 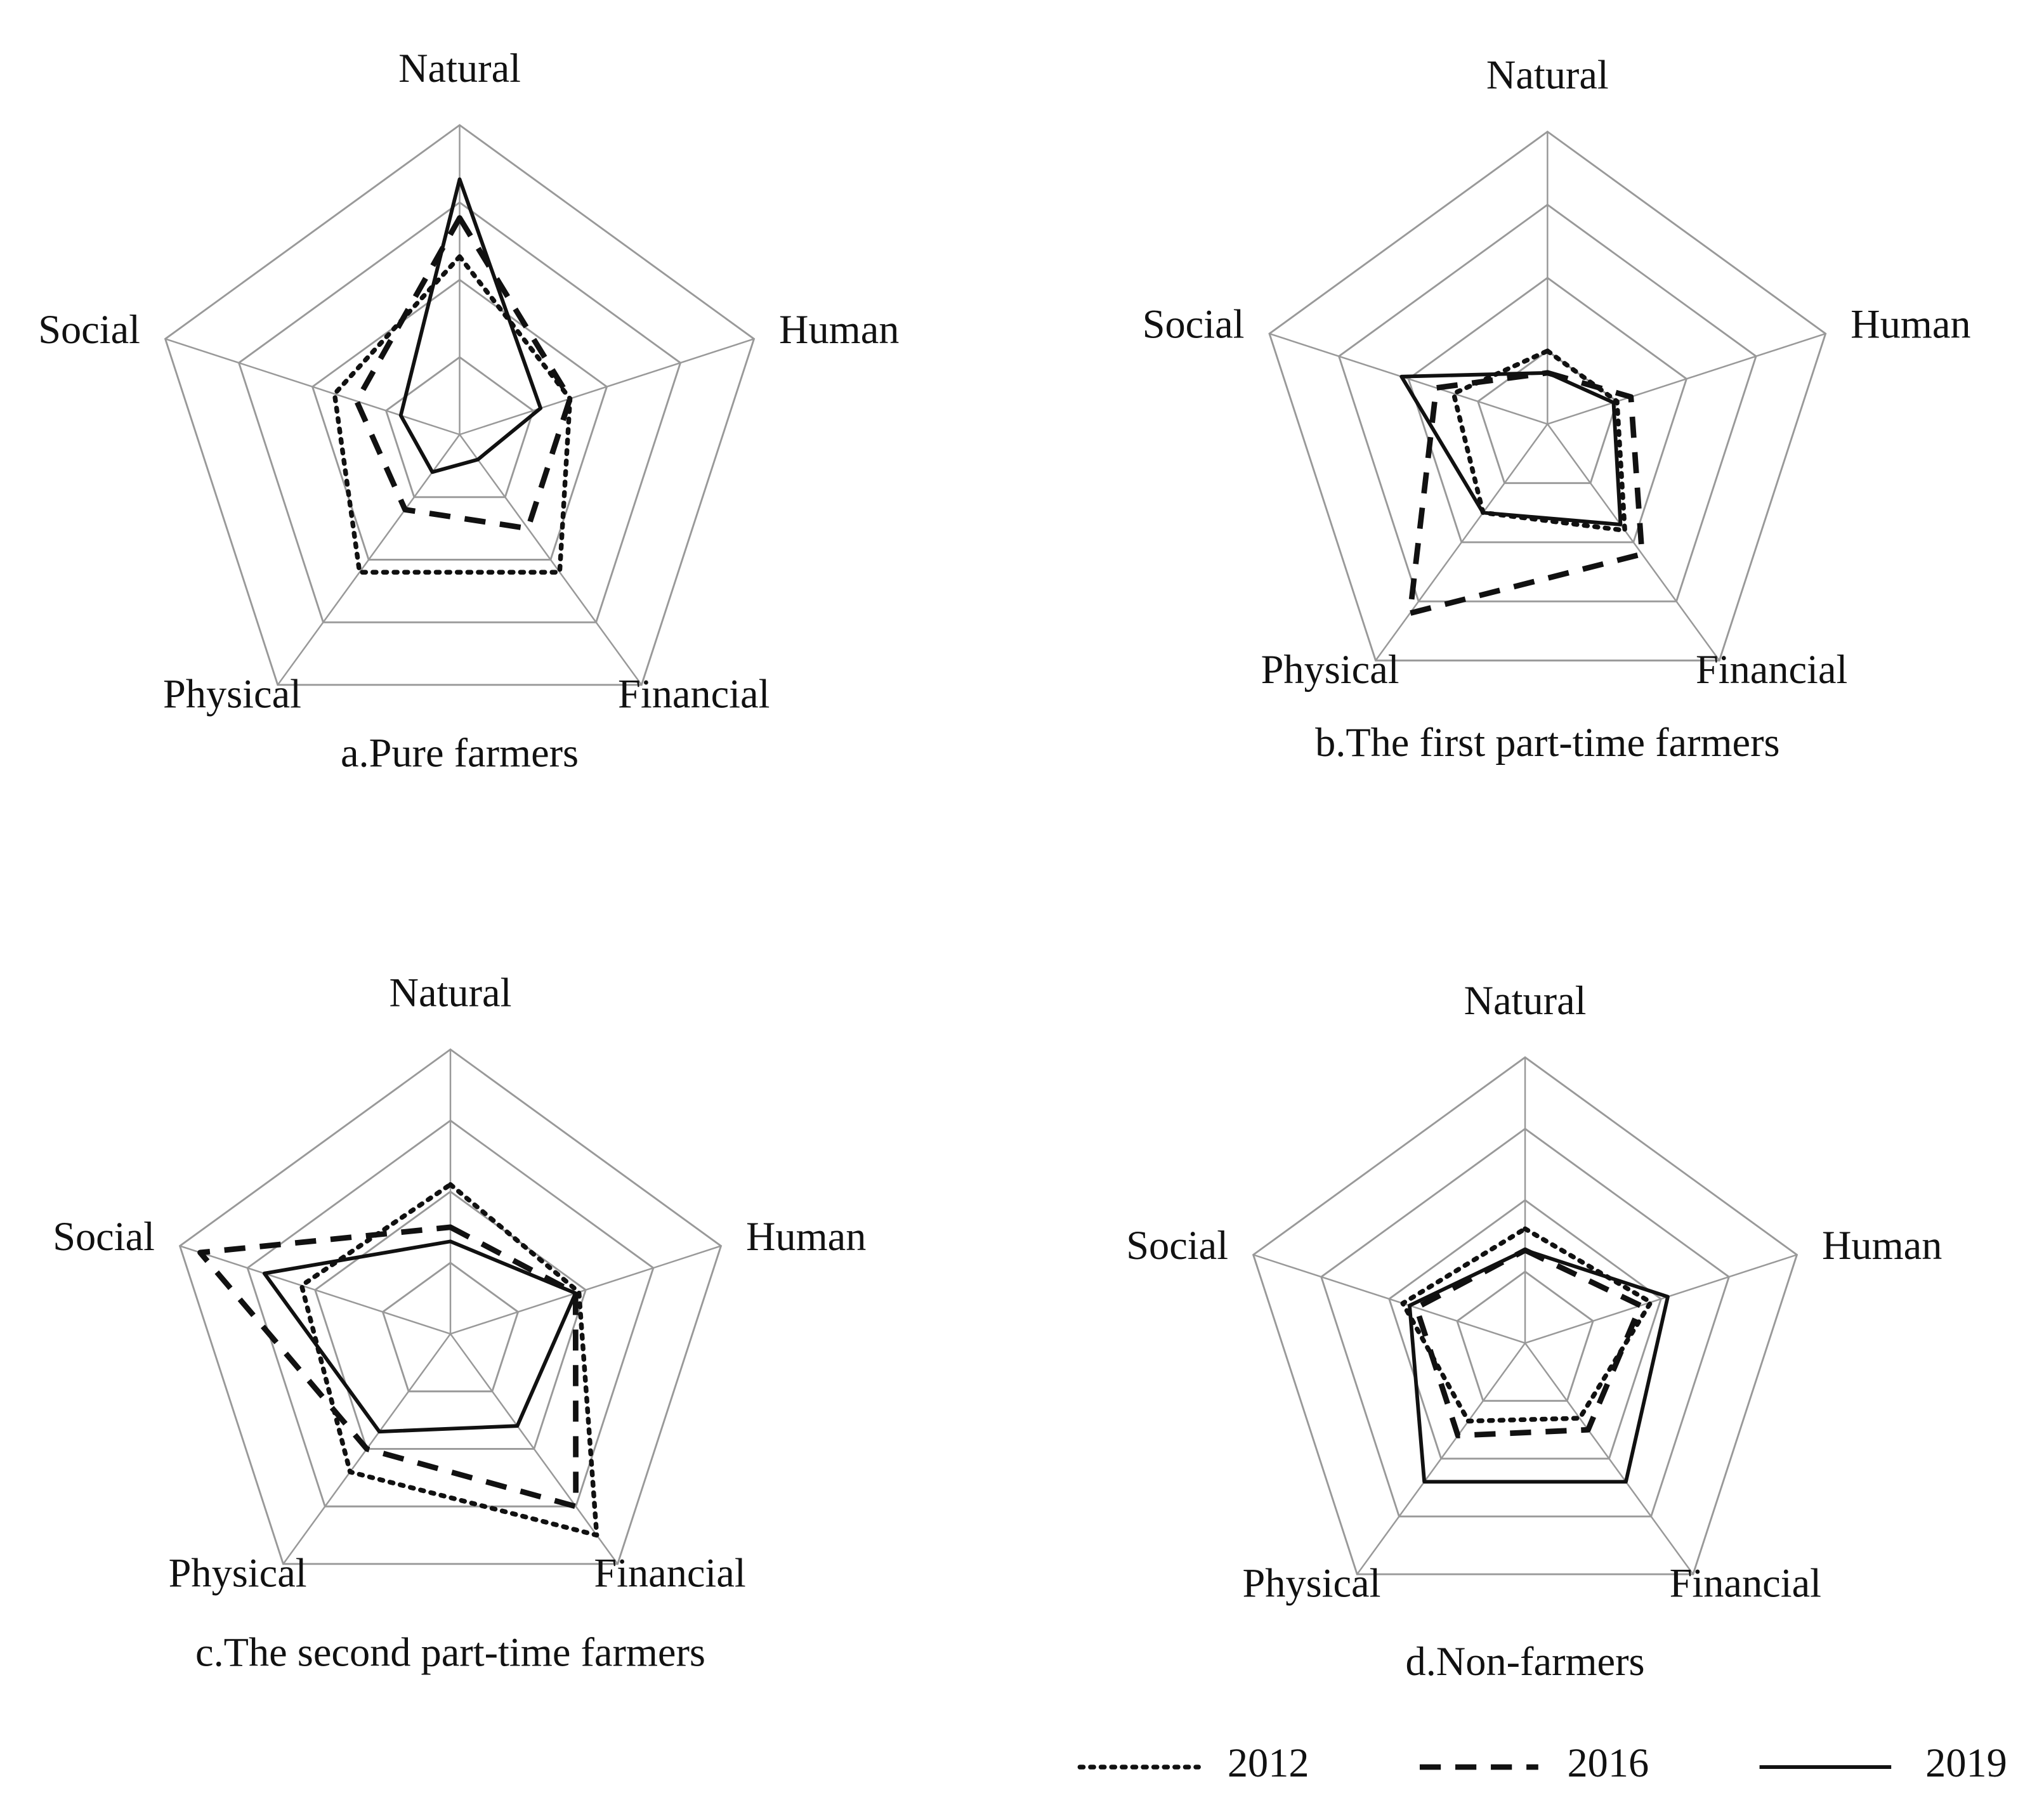 I want to click on chart-title: c.The second part-time farmers, so click(x=450, y=1651).